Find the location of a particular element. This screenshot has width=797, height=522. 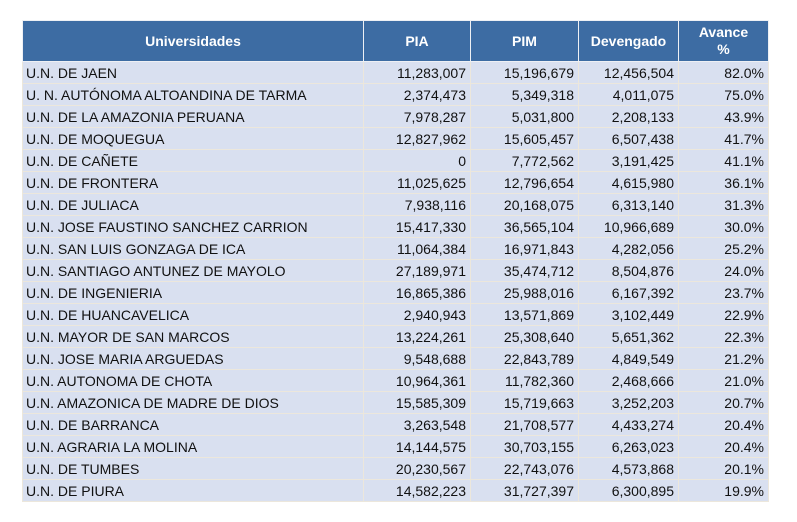

cell-pia: 15,585,309 is located at coordinates (417, 402).